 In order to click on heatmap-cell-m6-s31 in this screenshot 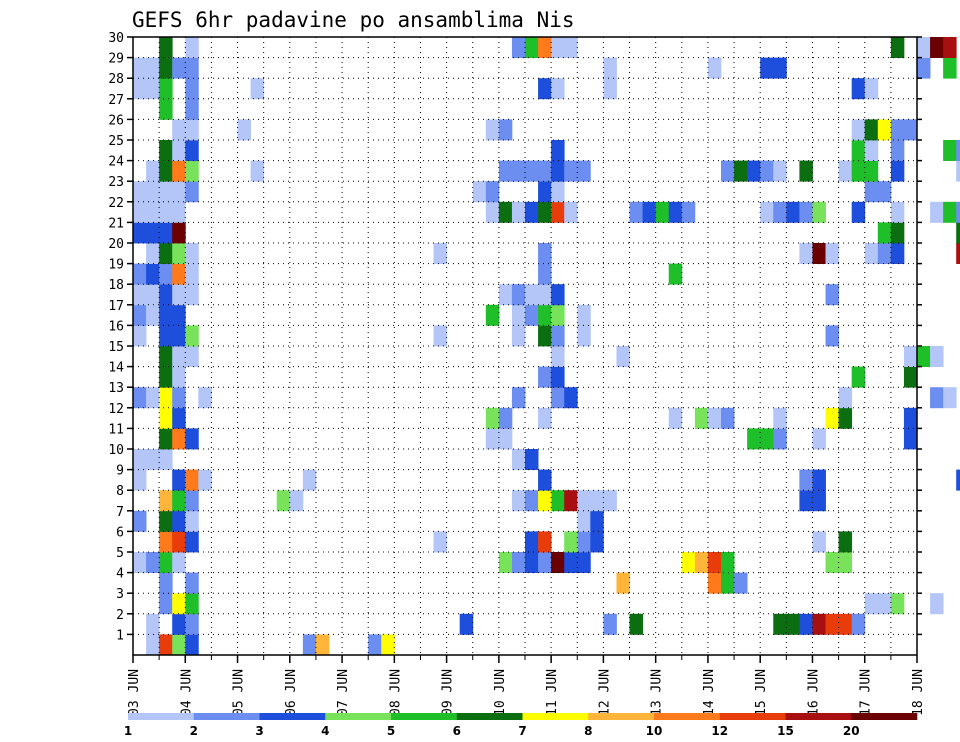, I will do `click(545, 542)`.